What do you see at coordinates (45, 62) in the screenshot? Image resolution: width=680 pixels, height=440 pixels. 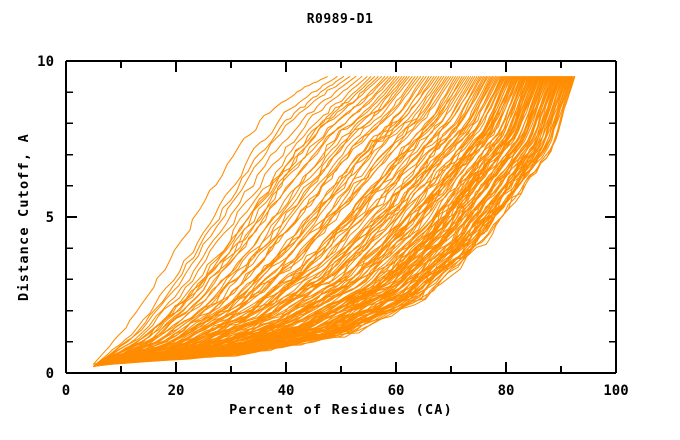 I see `y-tick-label-10: 10` at bounding box center [45, 62].